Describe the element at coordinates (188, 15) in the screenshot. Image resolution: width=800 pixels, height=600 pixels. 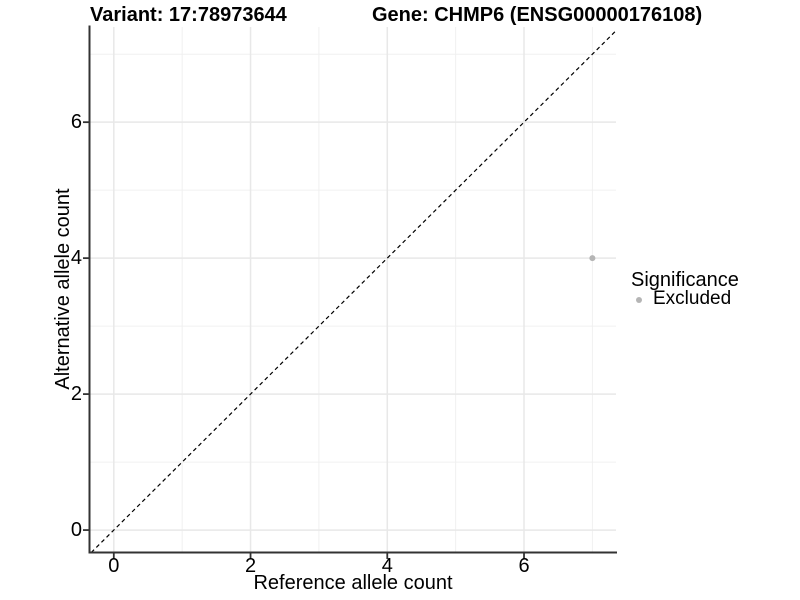
I see `plot-title-variant: Variant: 17:78973644` at that location.